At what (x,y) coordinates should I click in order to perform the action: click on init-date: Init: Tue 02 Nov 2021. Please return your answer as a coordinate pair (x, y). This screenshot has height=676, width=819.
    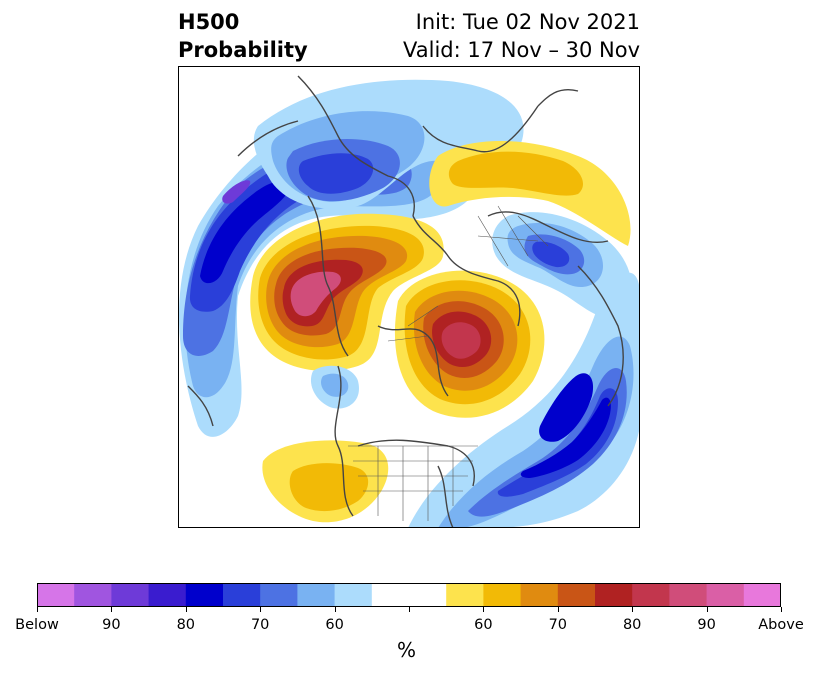
    Looking at the image, I should click on (527, 22).